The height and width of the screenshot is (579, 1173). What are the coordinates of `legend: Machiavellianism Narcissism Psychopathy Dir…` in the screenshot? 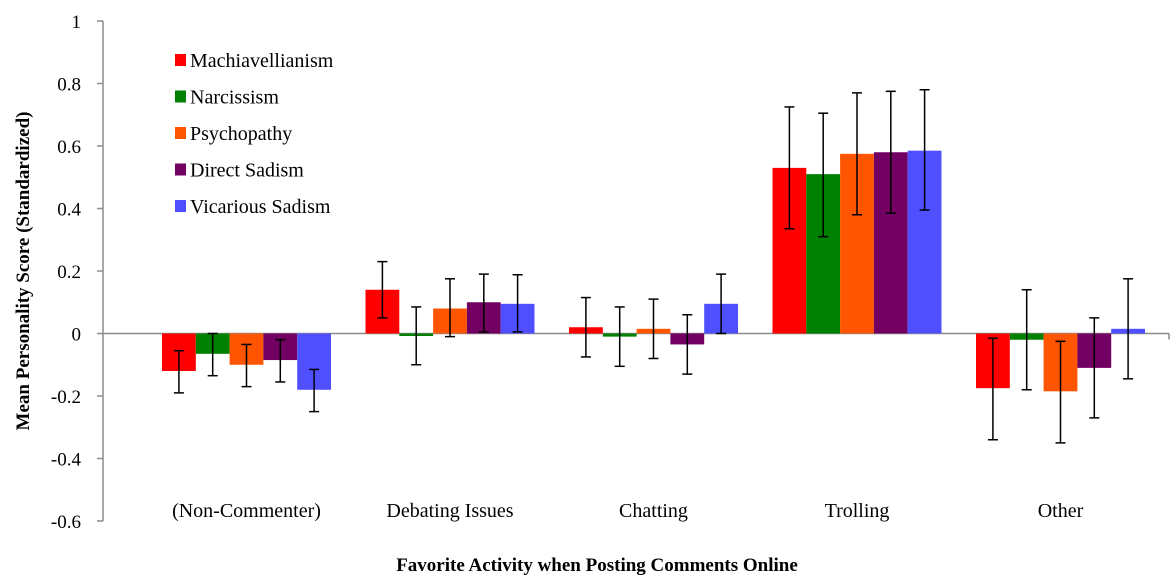 It's located at (254, 134).